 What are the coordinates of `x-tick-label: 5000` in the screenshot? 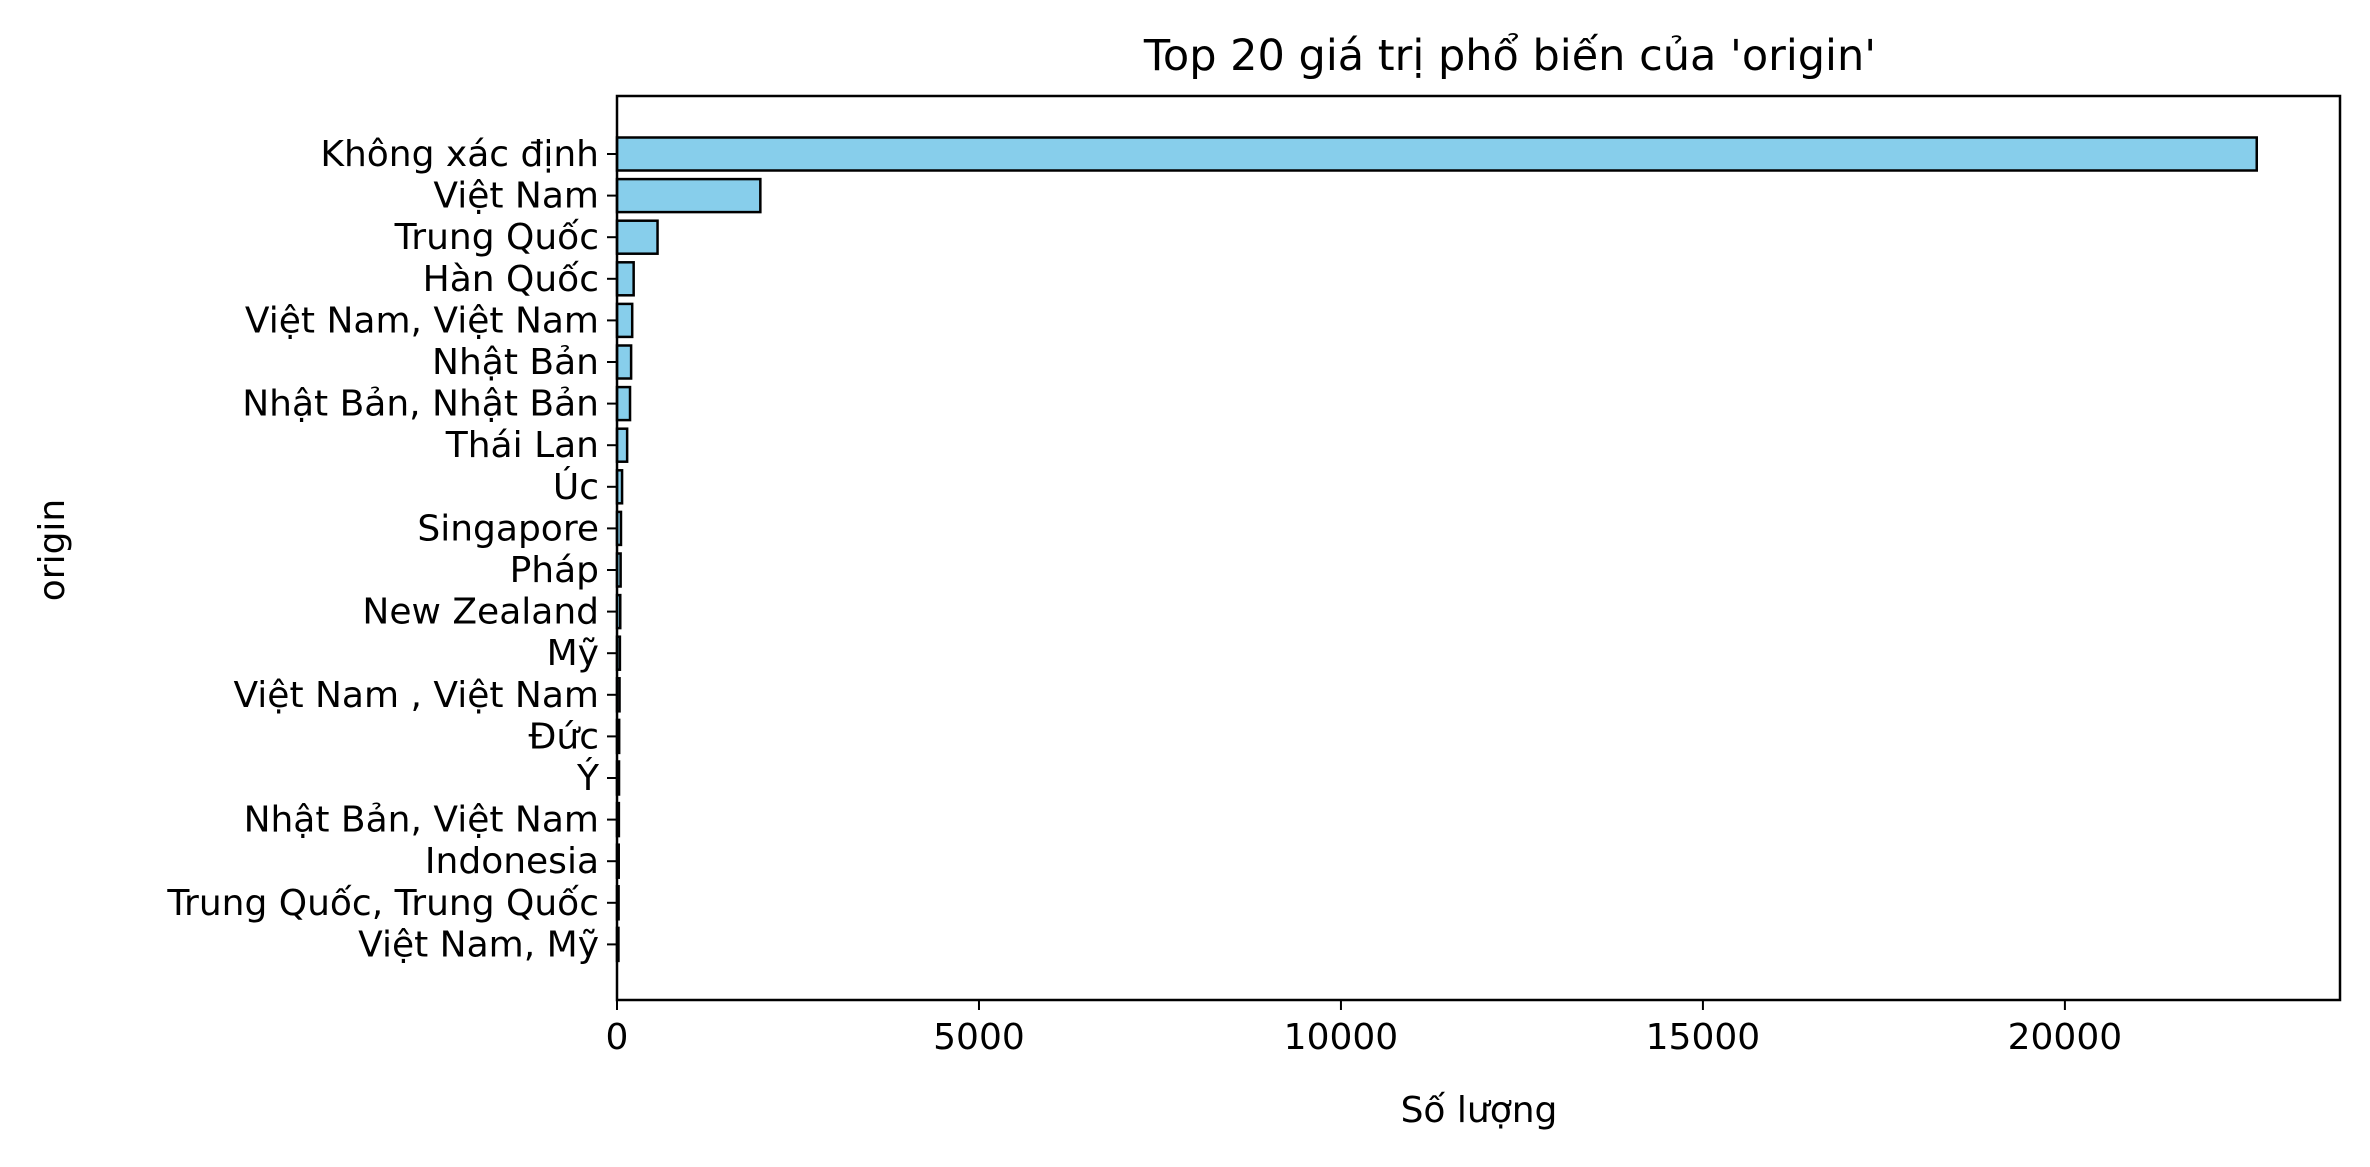 It's located at (979, 1037).